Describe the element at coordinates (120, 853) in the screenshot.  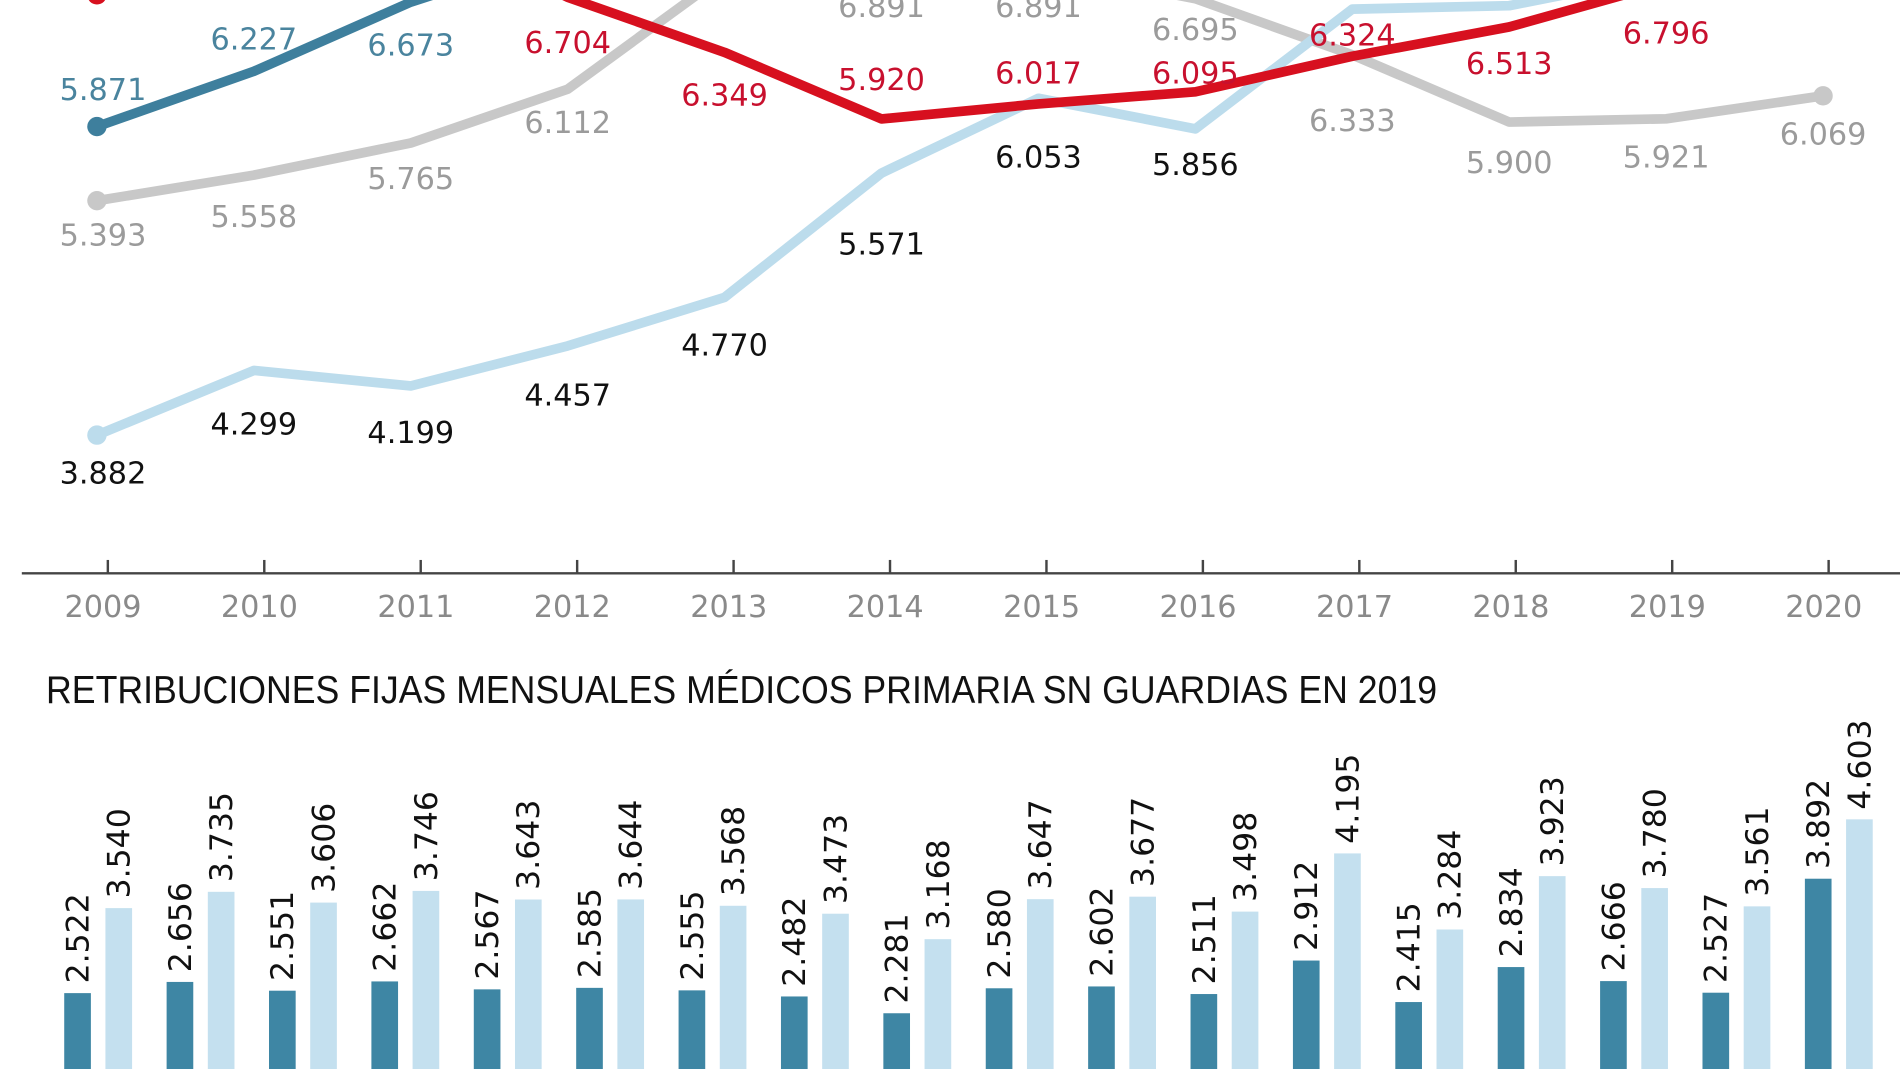
I see `bar-value-label: 3.540` at that location.